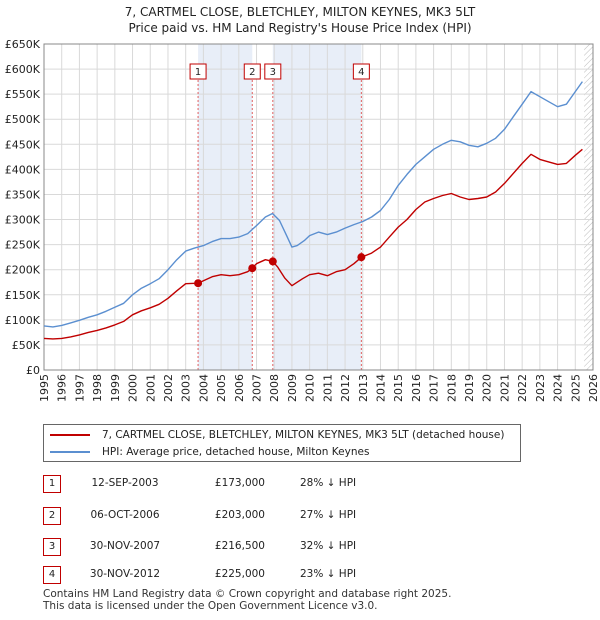 This screenshot has height=620, width=600. I want to click on x-tick-label: 2016, so click(416, 388).